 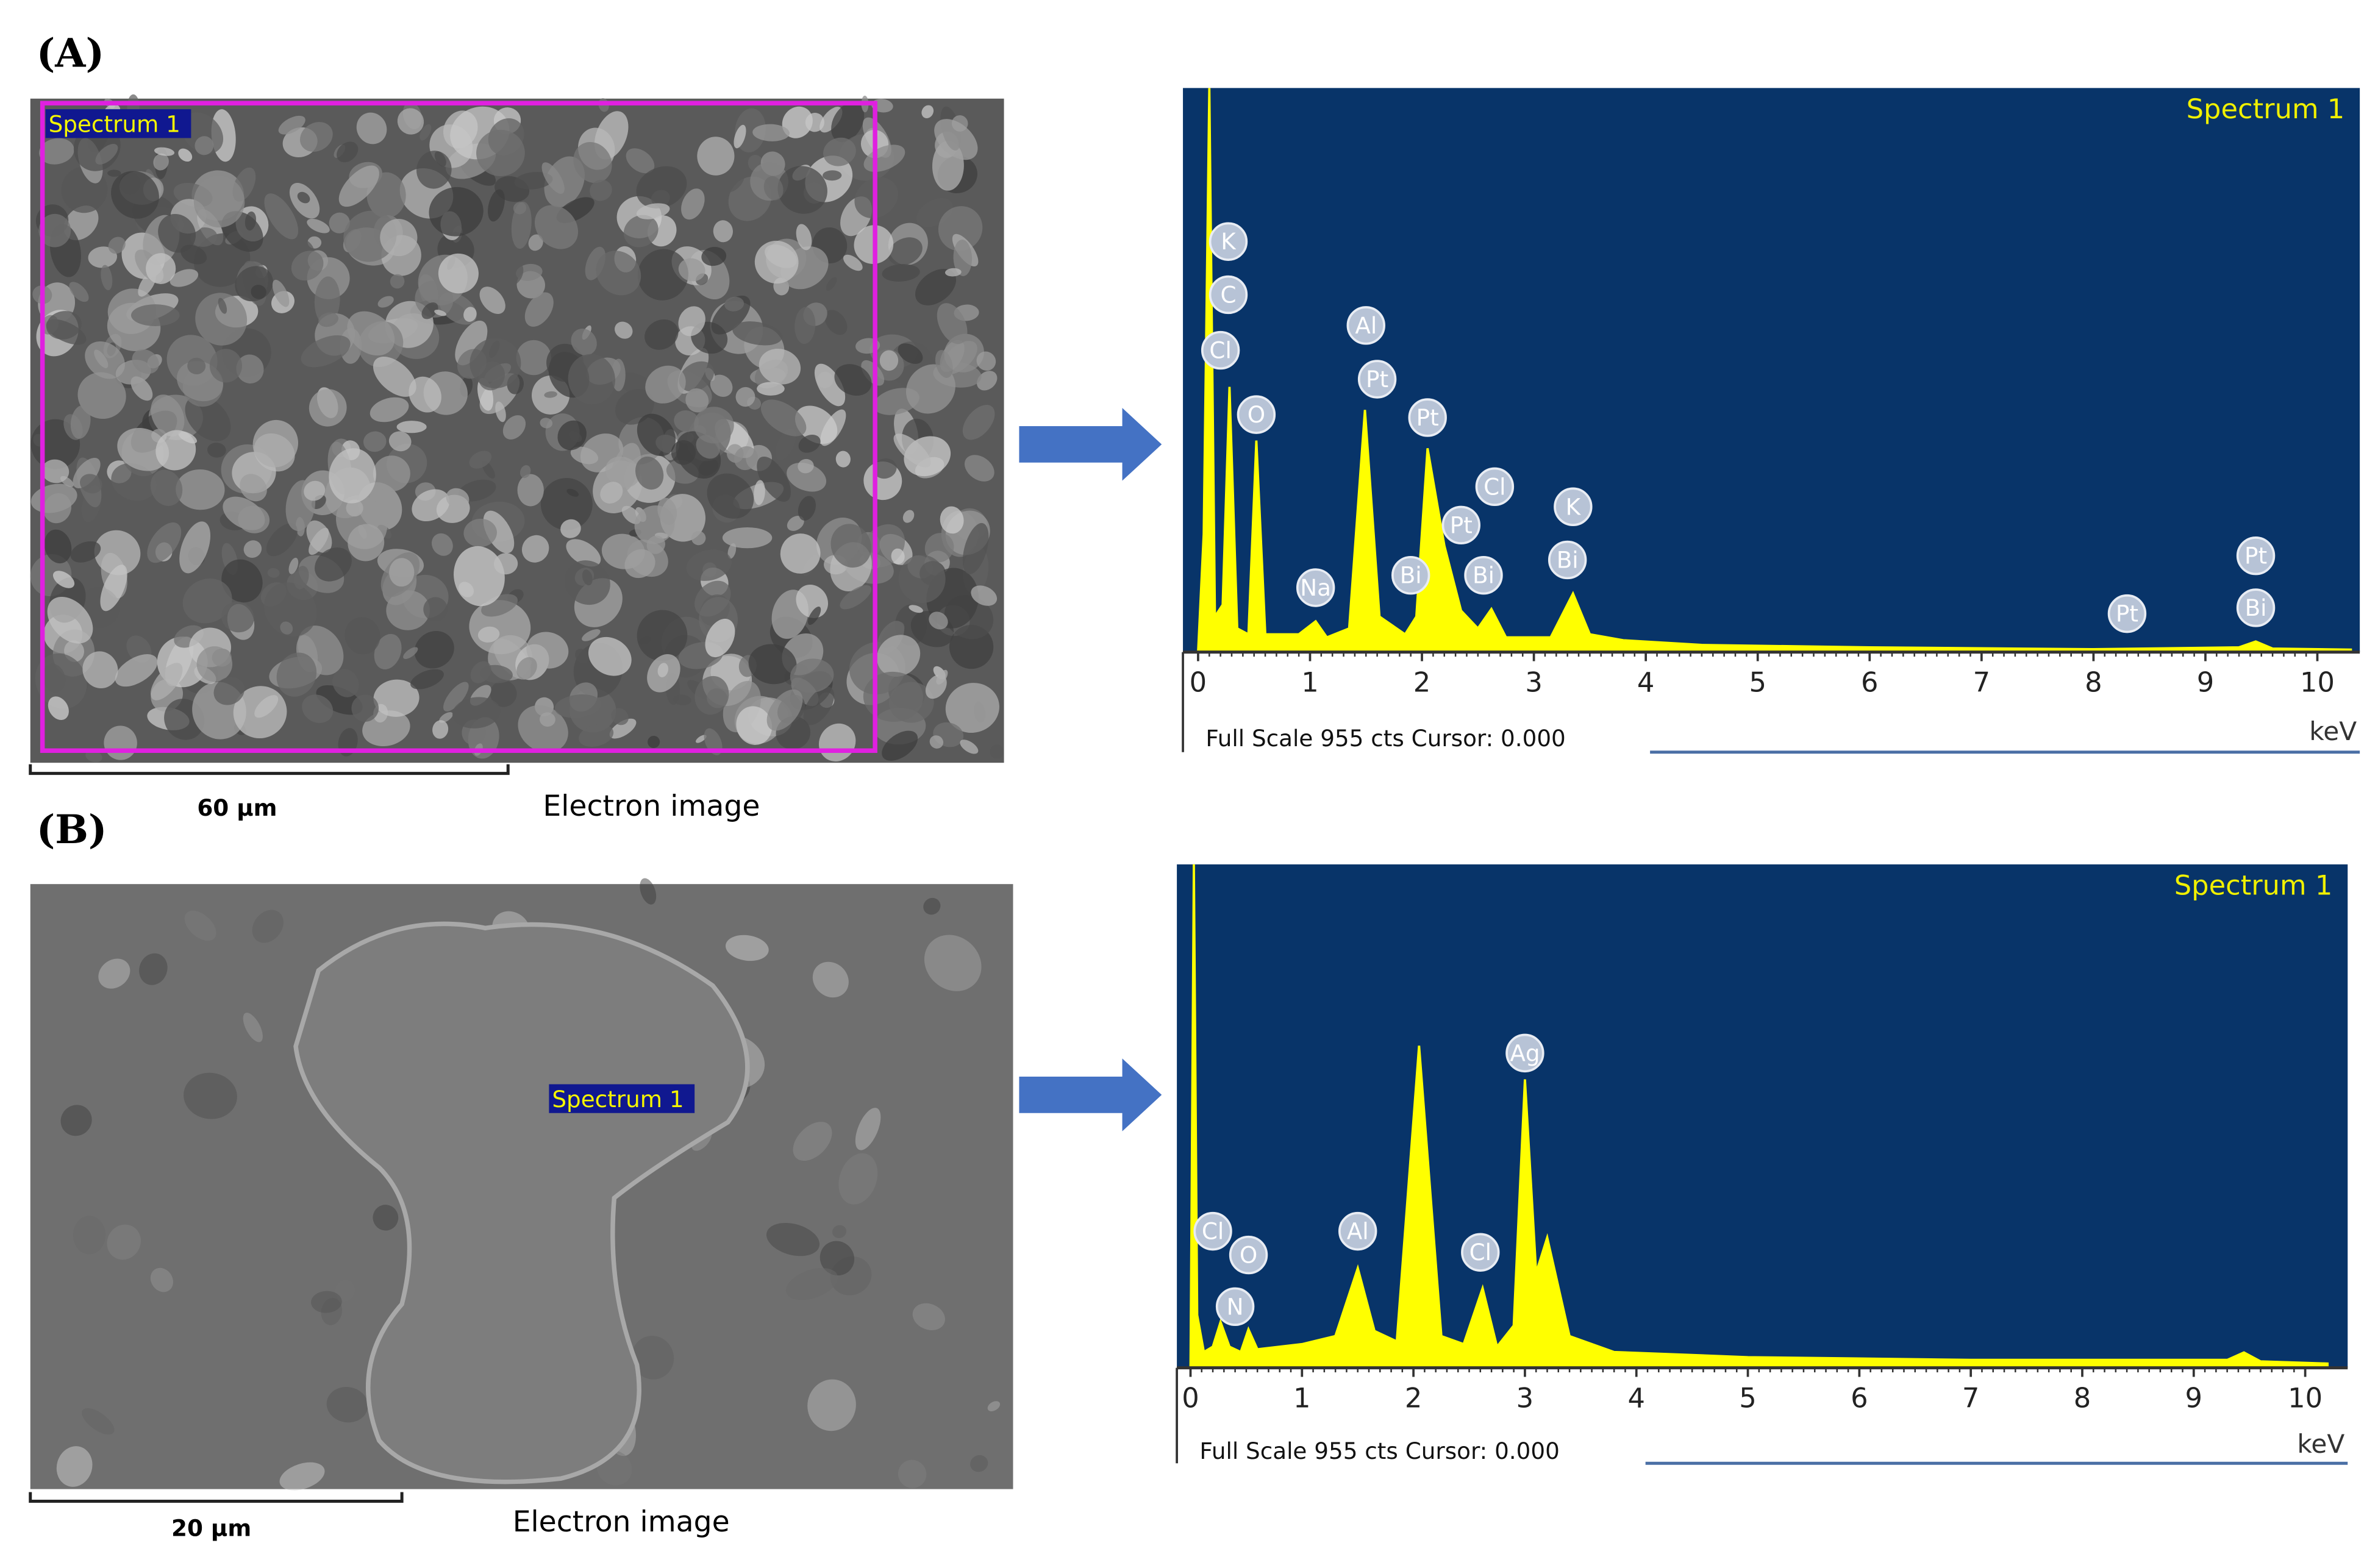 What do you see at coordinates (2333, 731) in the screenshot?
I see `x-unit: keV` at bounding box center [2333, 731].